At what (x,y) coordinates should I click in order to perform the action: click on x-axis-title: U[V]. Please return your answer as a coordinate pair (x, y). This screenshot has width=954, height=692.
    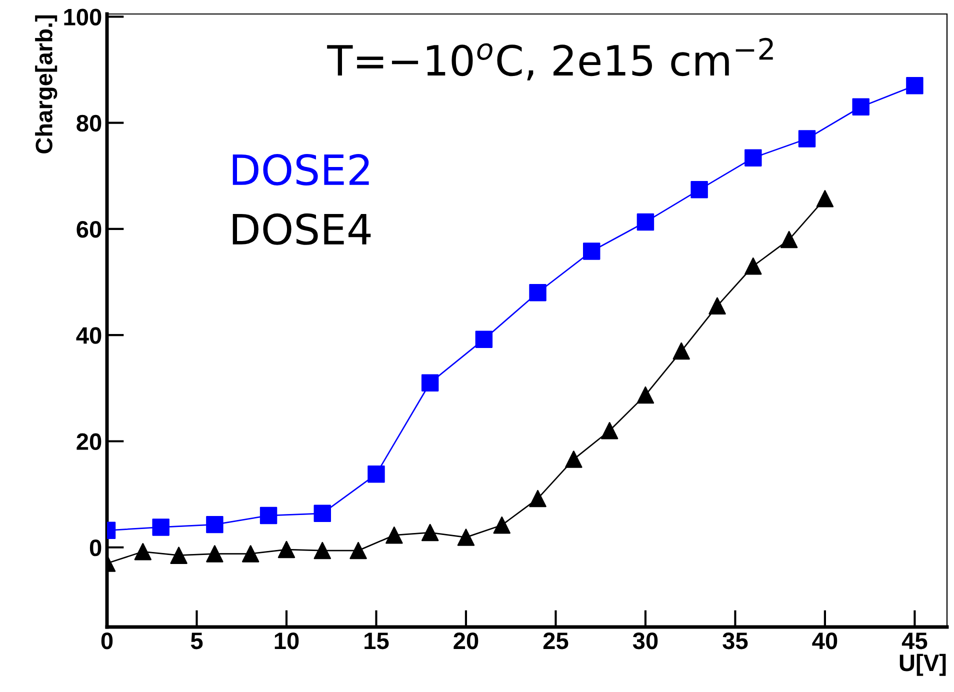
    Looking at the image, I should click on (923, 665).